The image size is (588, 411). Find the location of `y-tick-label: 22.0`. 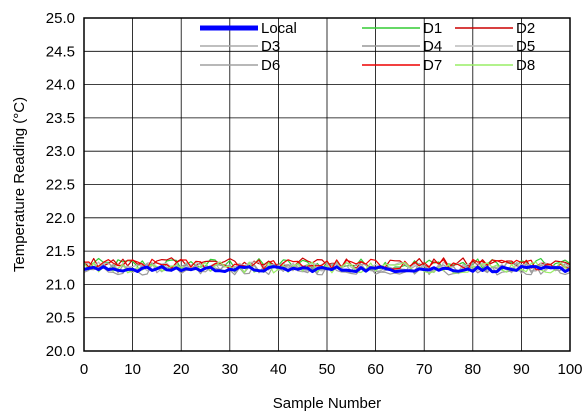

y-tick-label: 22.0 is located at coordinates (60, 218).